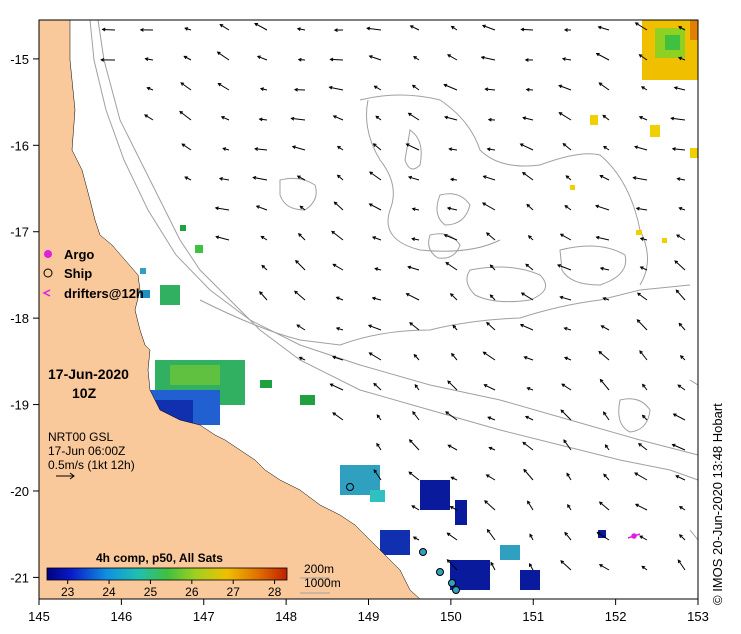  What do you see at coordinates (39, 616) in the screenshot?
I see `x-tick-label: 145` at bounding box center [39, 616].